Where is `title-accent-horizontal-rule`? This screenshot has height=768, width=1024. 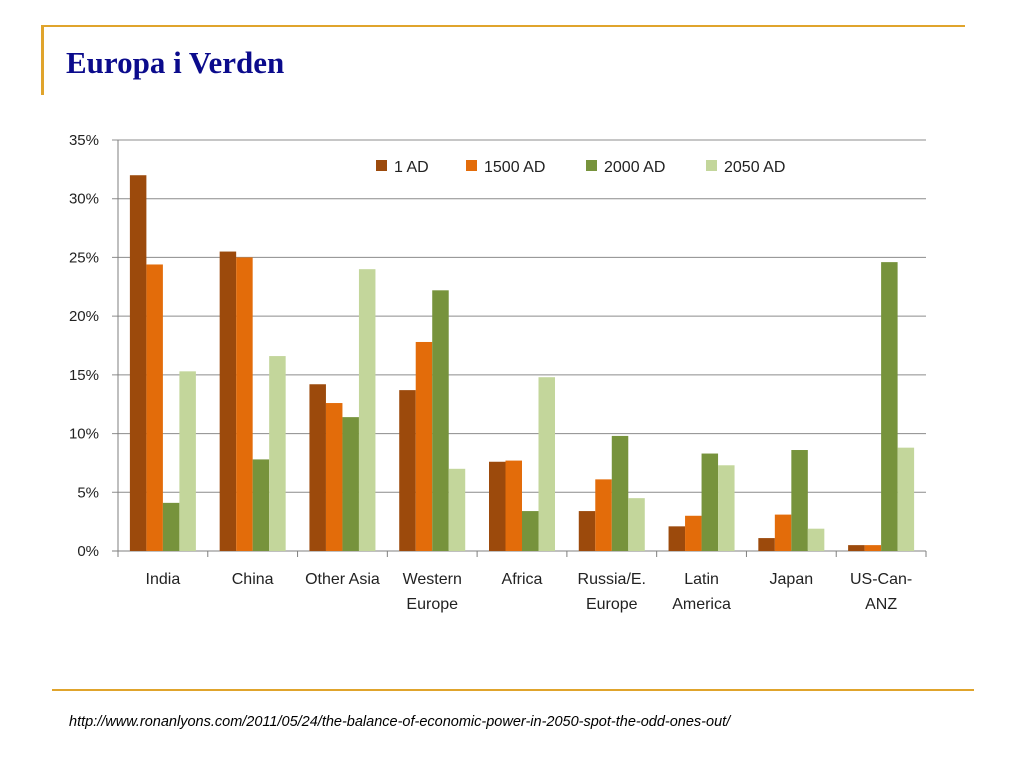
title-accent-horizontal-rule is located at coordinates (503, 26).